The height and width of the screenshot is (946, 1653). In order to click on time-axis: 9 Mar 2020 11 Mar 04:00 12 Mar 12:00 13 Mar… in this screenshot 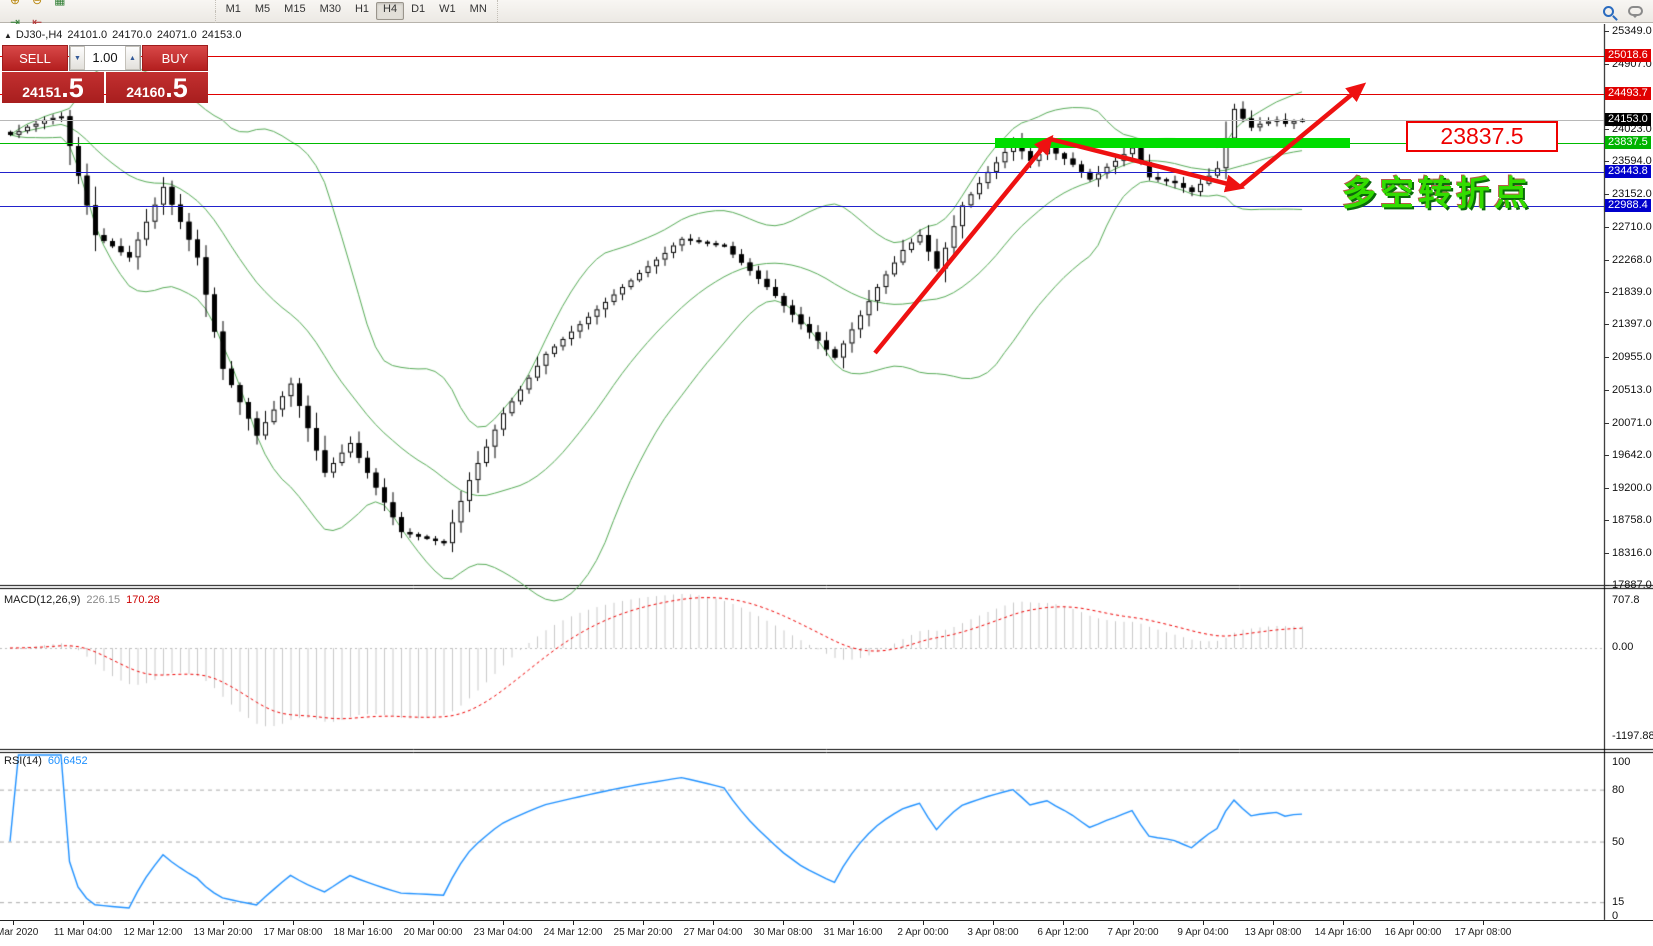, I will do `click(826, 933)`.